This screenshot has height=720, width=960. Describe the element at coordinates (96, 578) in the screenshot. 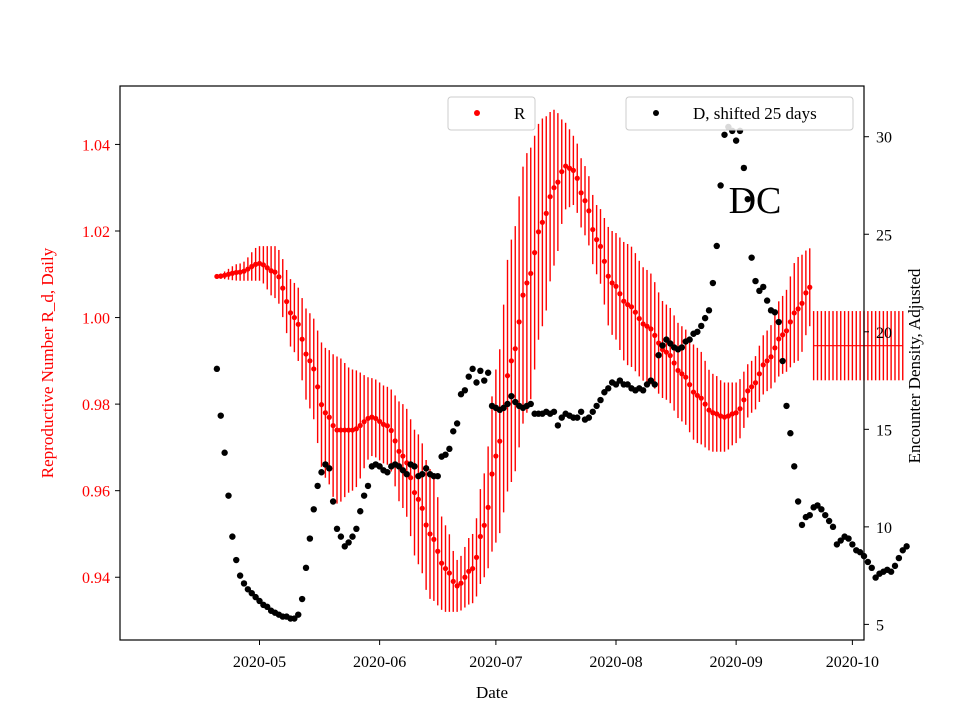

I see `y-tick-label-left: 0.94` at that location.